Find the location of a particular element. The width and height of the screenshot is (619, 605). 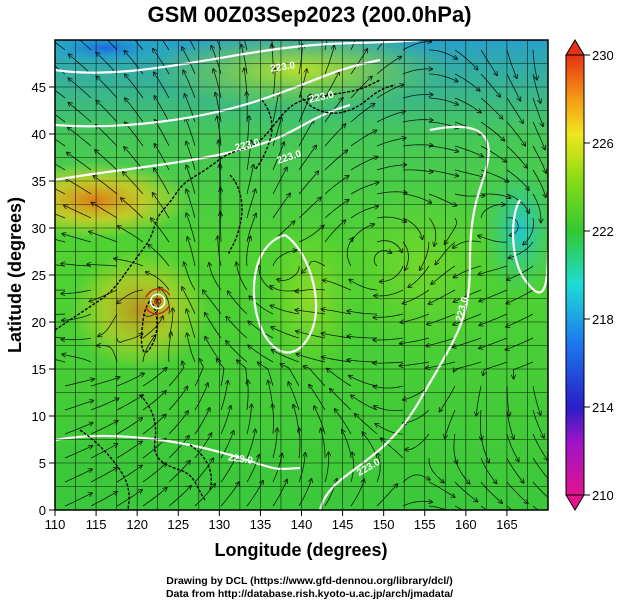

colorbar: 210 214 218 222 226 230 is located at coordinates (589, 275).